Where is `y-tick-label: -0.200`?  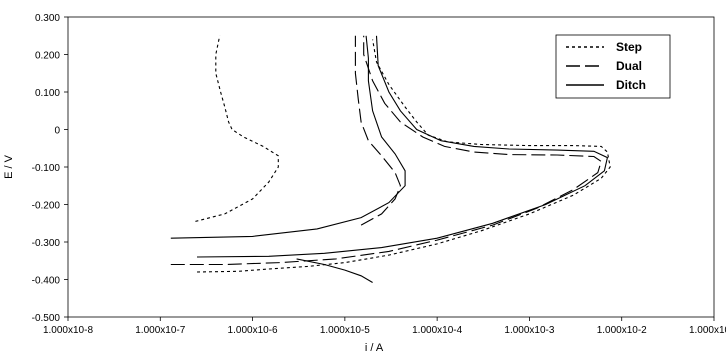
y-tick-label: -0.200 is located at coordinates (46, 206).